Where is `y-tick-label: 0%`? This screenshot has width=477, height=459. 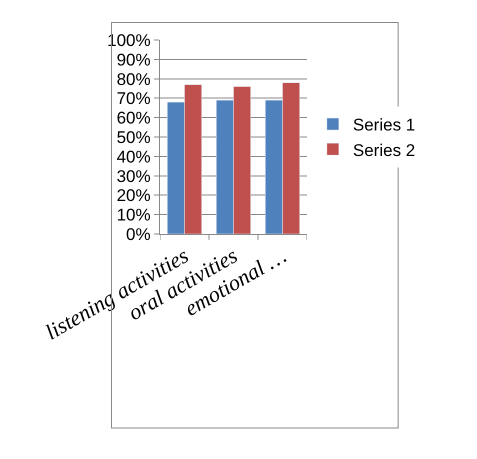 y-tick-label: 0% is located at coordinates (138, 234).